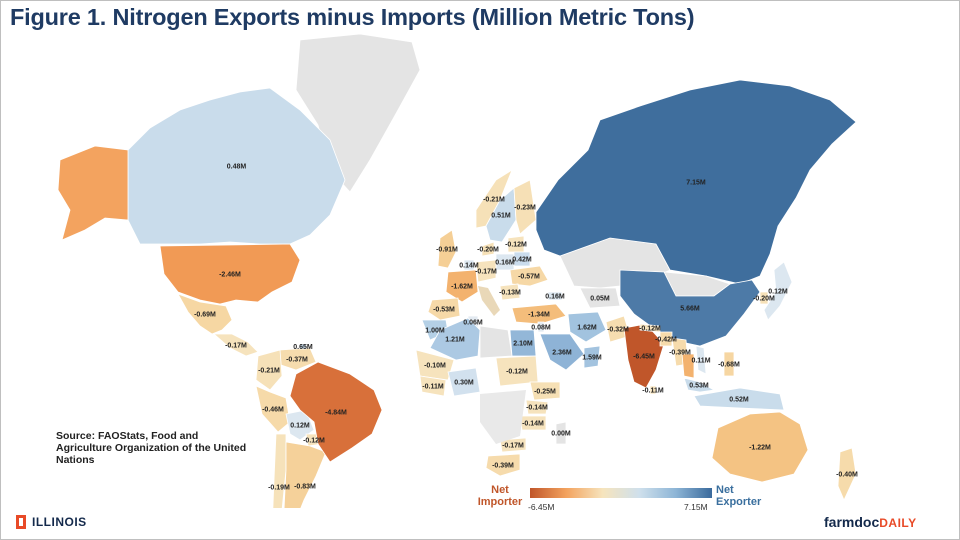  What do you see at coordinates (505, 263) in the screenshot?
I see `value-label-poland: 0.16M` at bounding box center [505, 263].